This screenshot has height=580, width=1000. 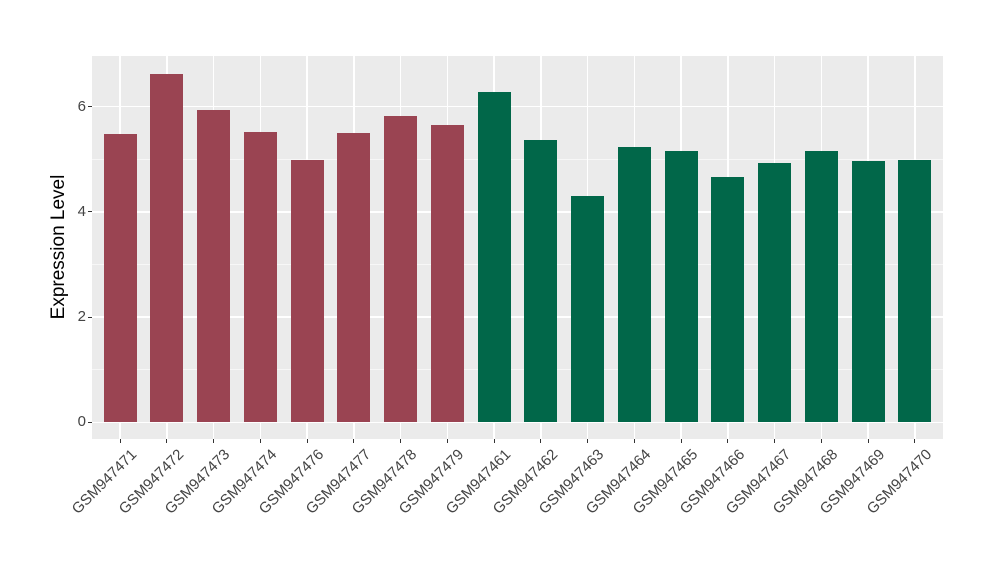 I want to click on y-tick-label: 6, so click(x=81, y=106).